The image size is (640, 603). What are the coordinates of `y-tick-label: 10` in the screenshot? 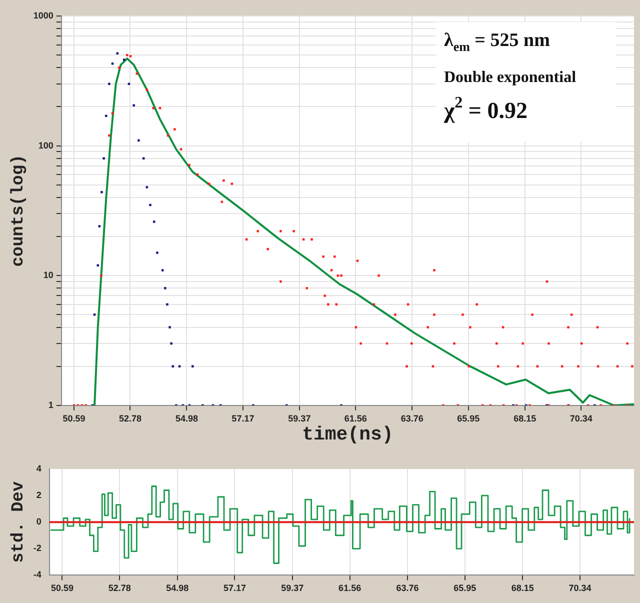 It's located at (48, 275).